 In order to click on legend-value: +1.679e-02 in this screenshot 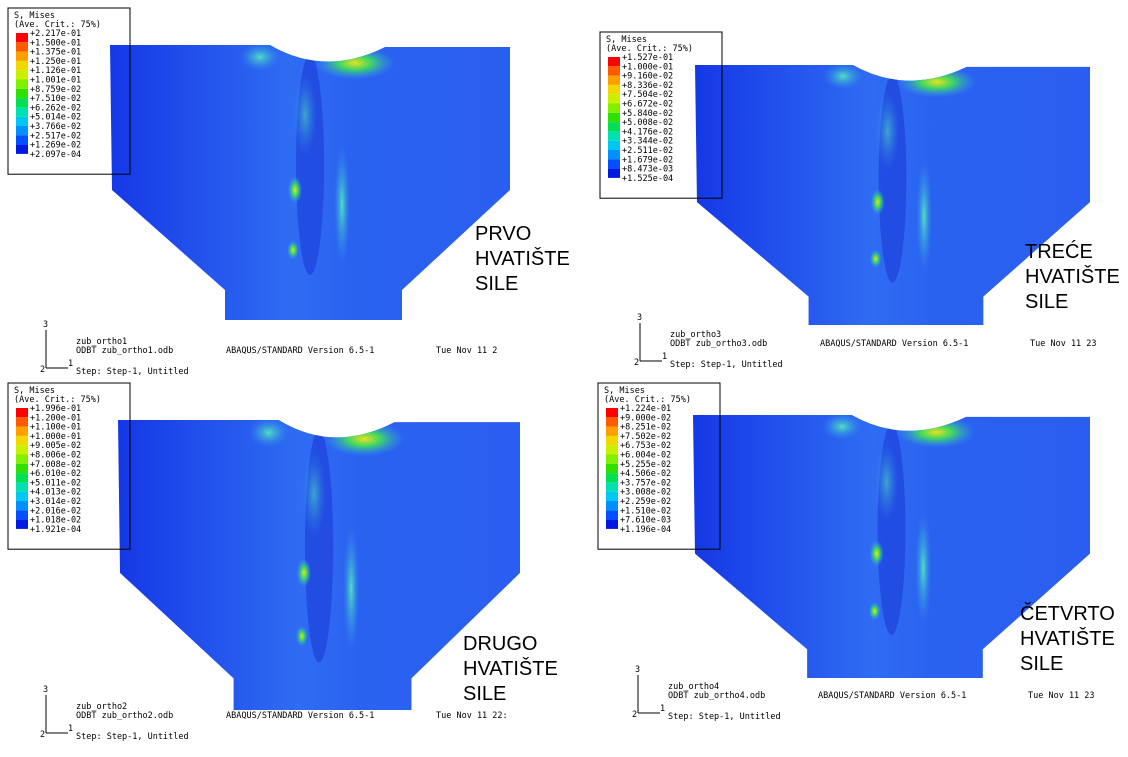, I will do `click(647, 160)`.